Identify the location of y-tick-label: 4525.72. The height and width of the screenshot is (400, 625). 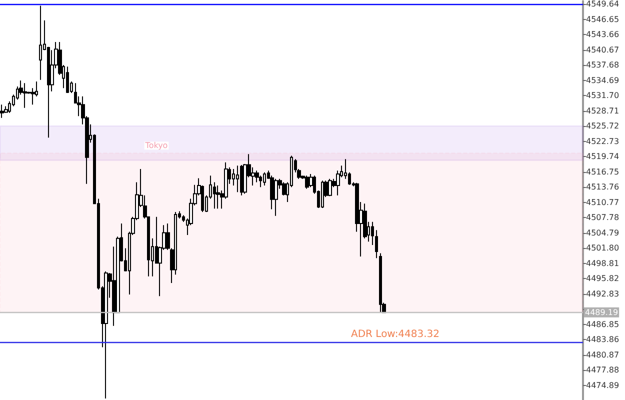
(603, 126).